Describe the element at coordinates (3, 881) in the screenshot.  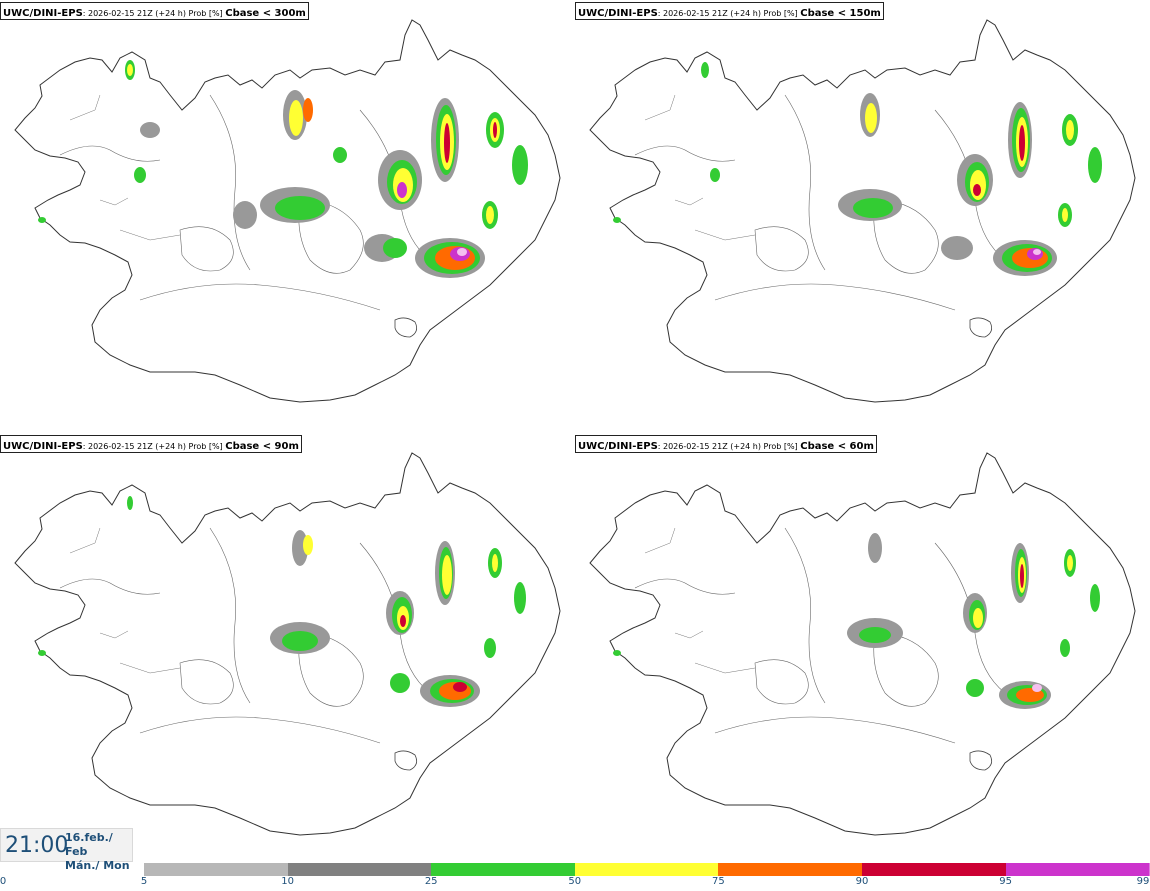
I see `colorbar-tick-label: 0` at that location.